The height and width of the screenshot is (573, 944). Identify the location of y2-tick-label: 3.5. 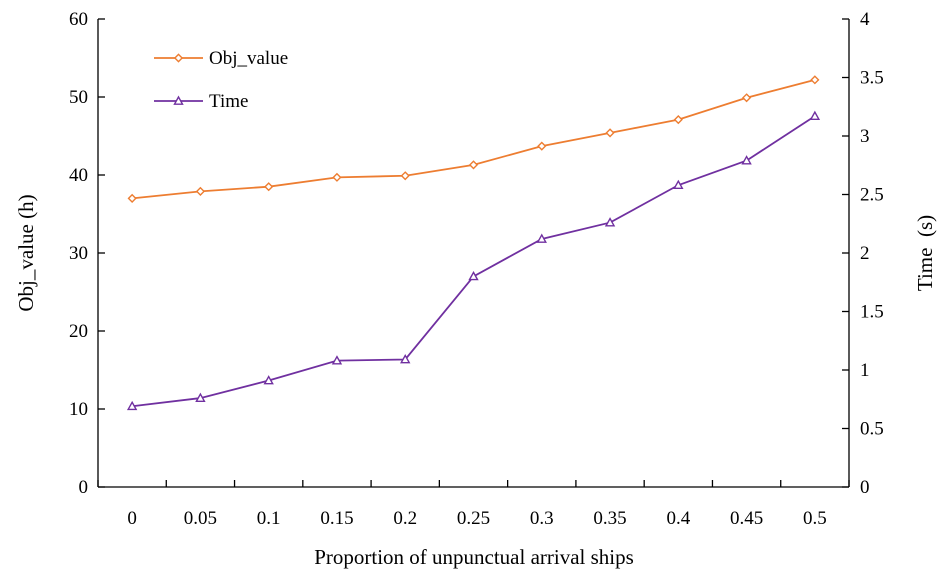
(872, 78).